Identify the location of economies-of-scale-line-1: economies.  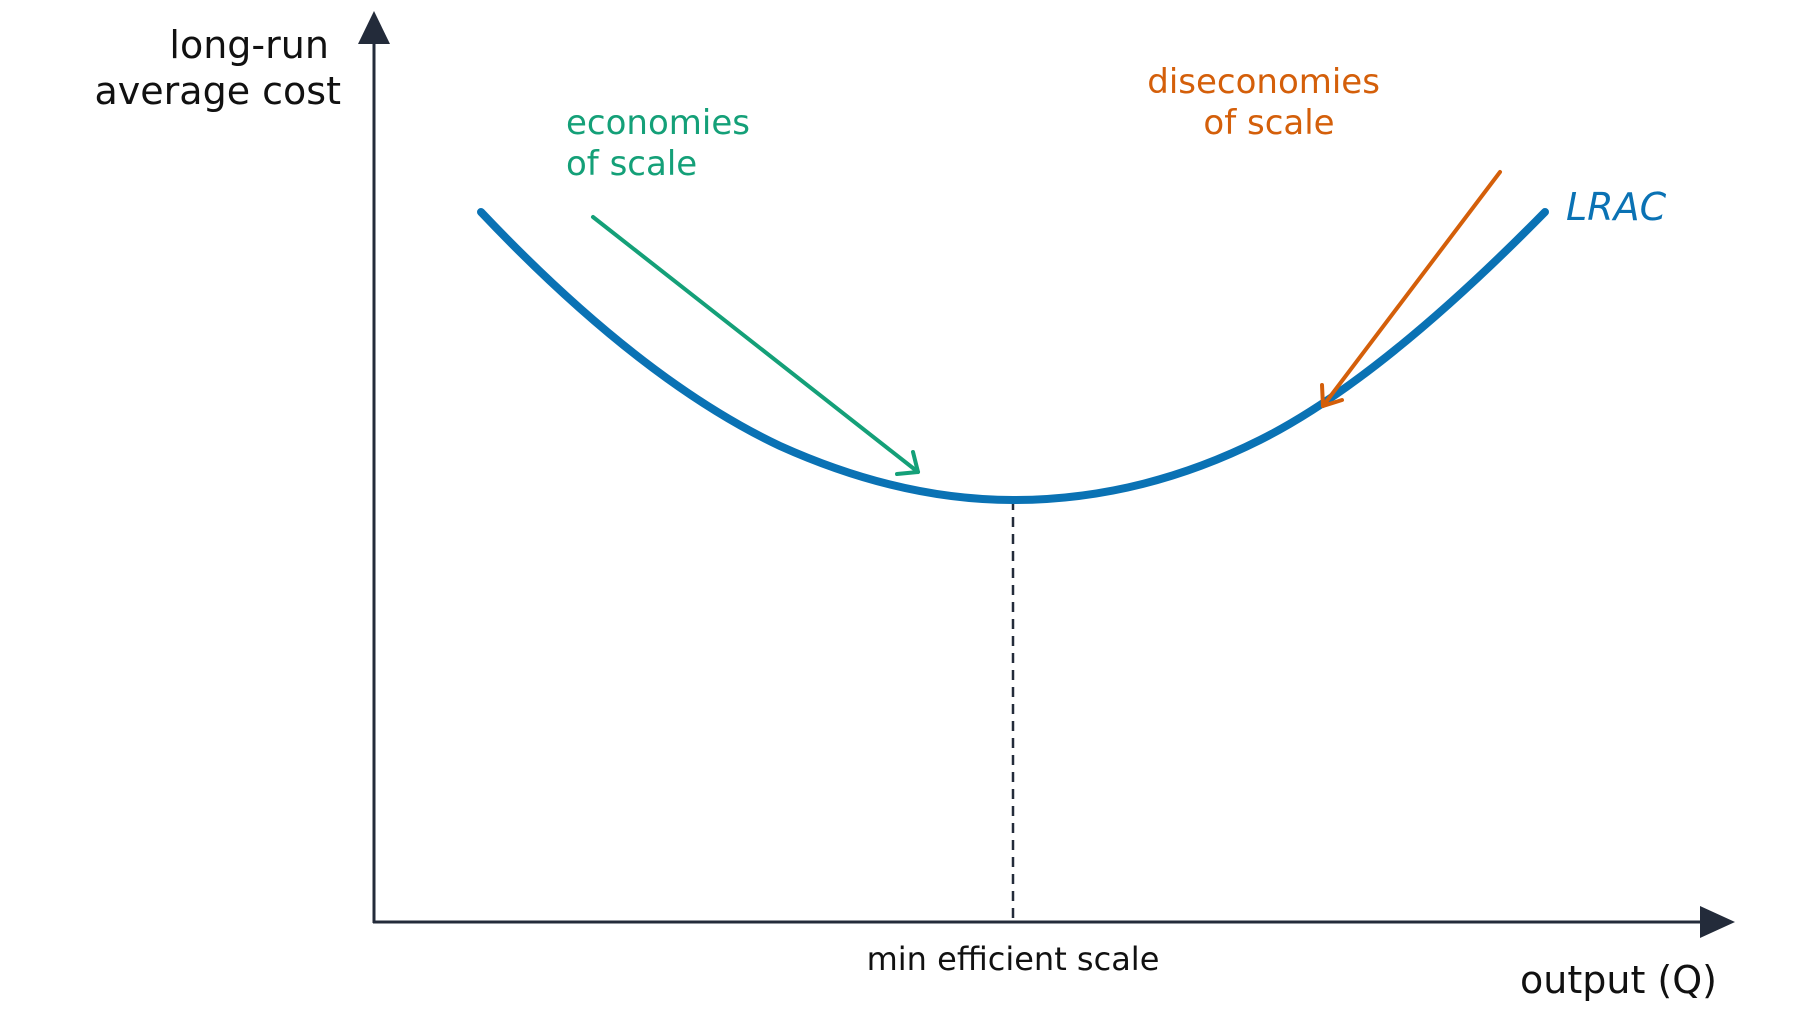
(658, 123).